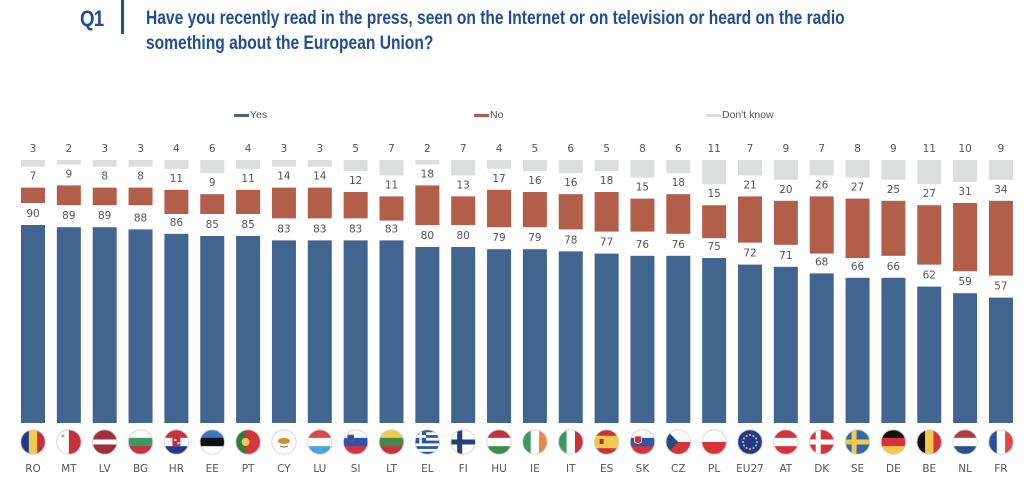  I want to click on category-label: FR, so click(1000, 469).